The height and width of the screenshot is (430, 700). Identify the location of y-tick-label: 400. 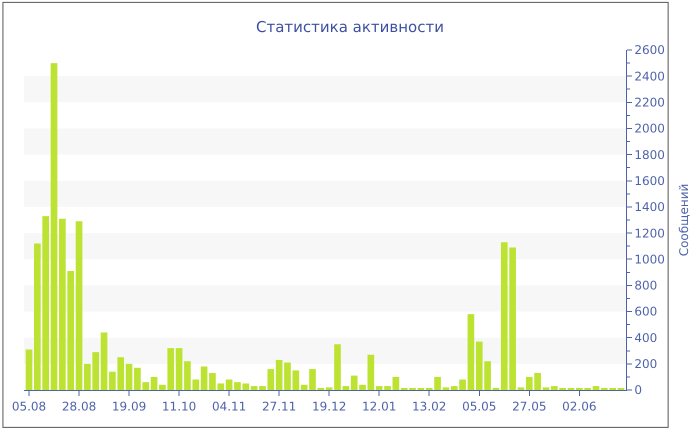
(646, 337).